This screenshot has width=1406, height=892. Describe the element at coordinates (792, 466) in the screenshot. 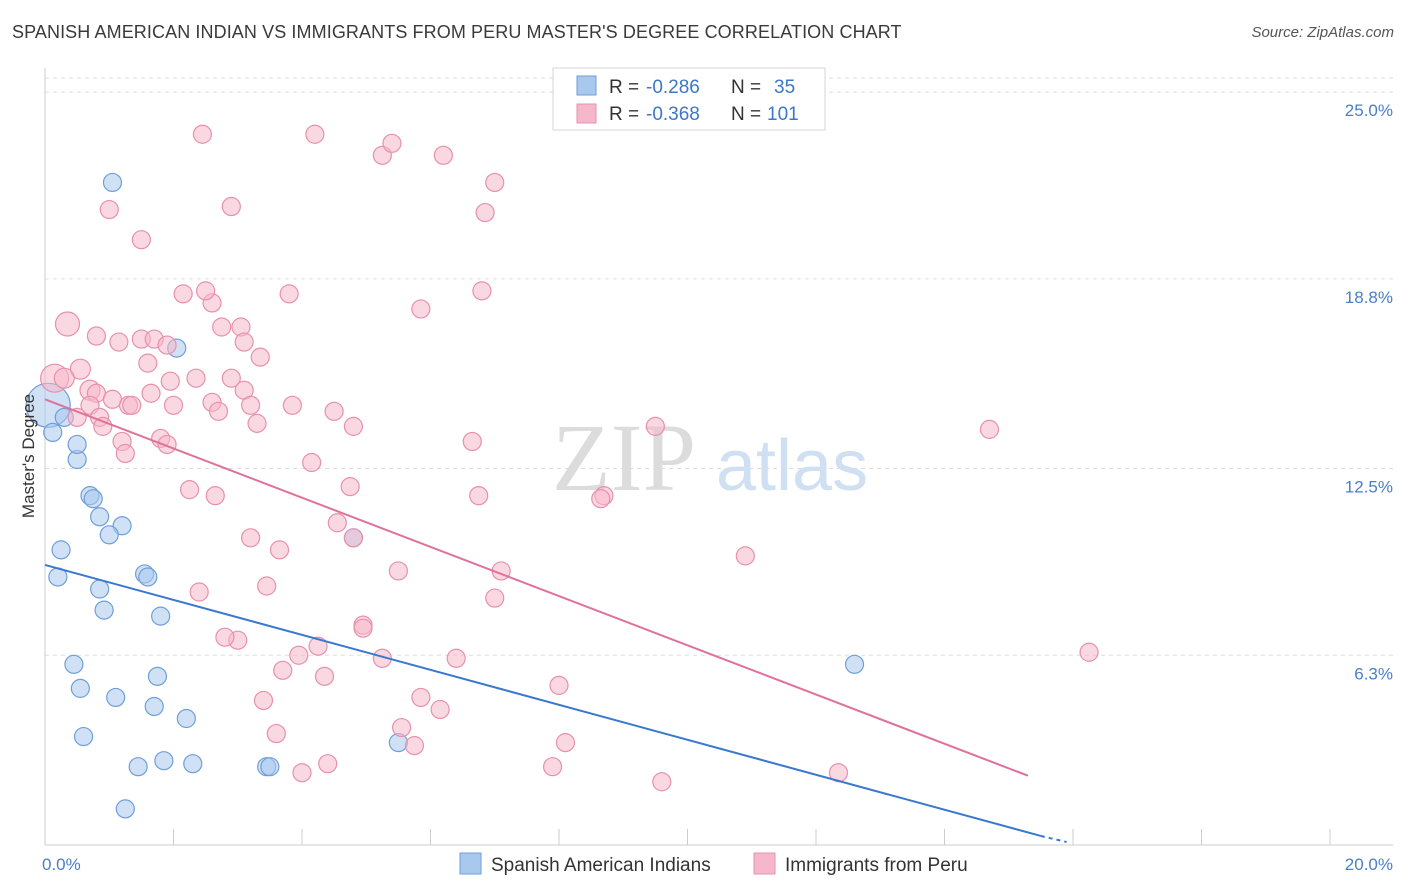

I see `watermark-atlas: atlas` at that location.